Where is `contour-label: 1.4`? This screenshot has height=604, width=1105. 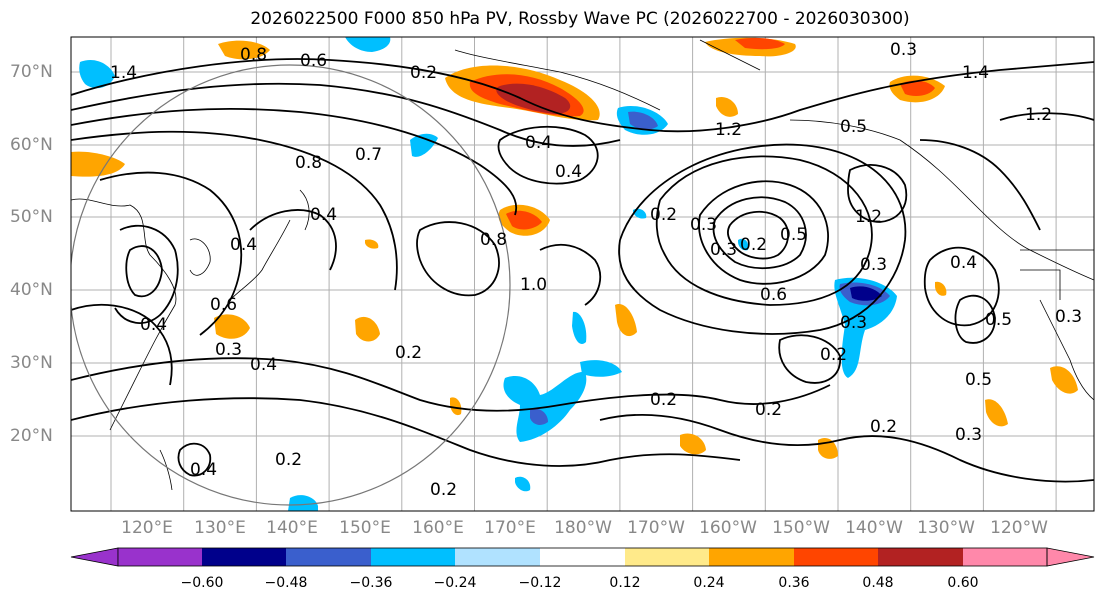 contour-label: 1.4 is located at coordinates (123, 73).